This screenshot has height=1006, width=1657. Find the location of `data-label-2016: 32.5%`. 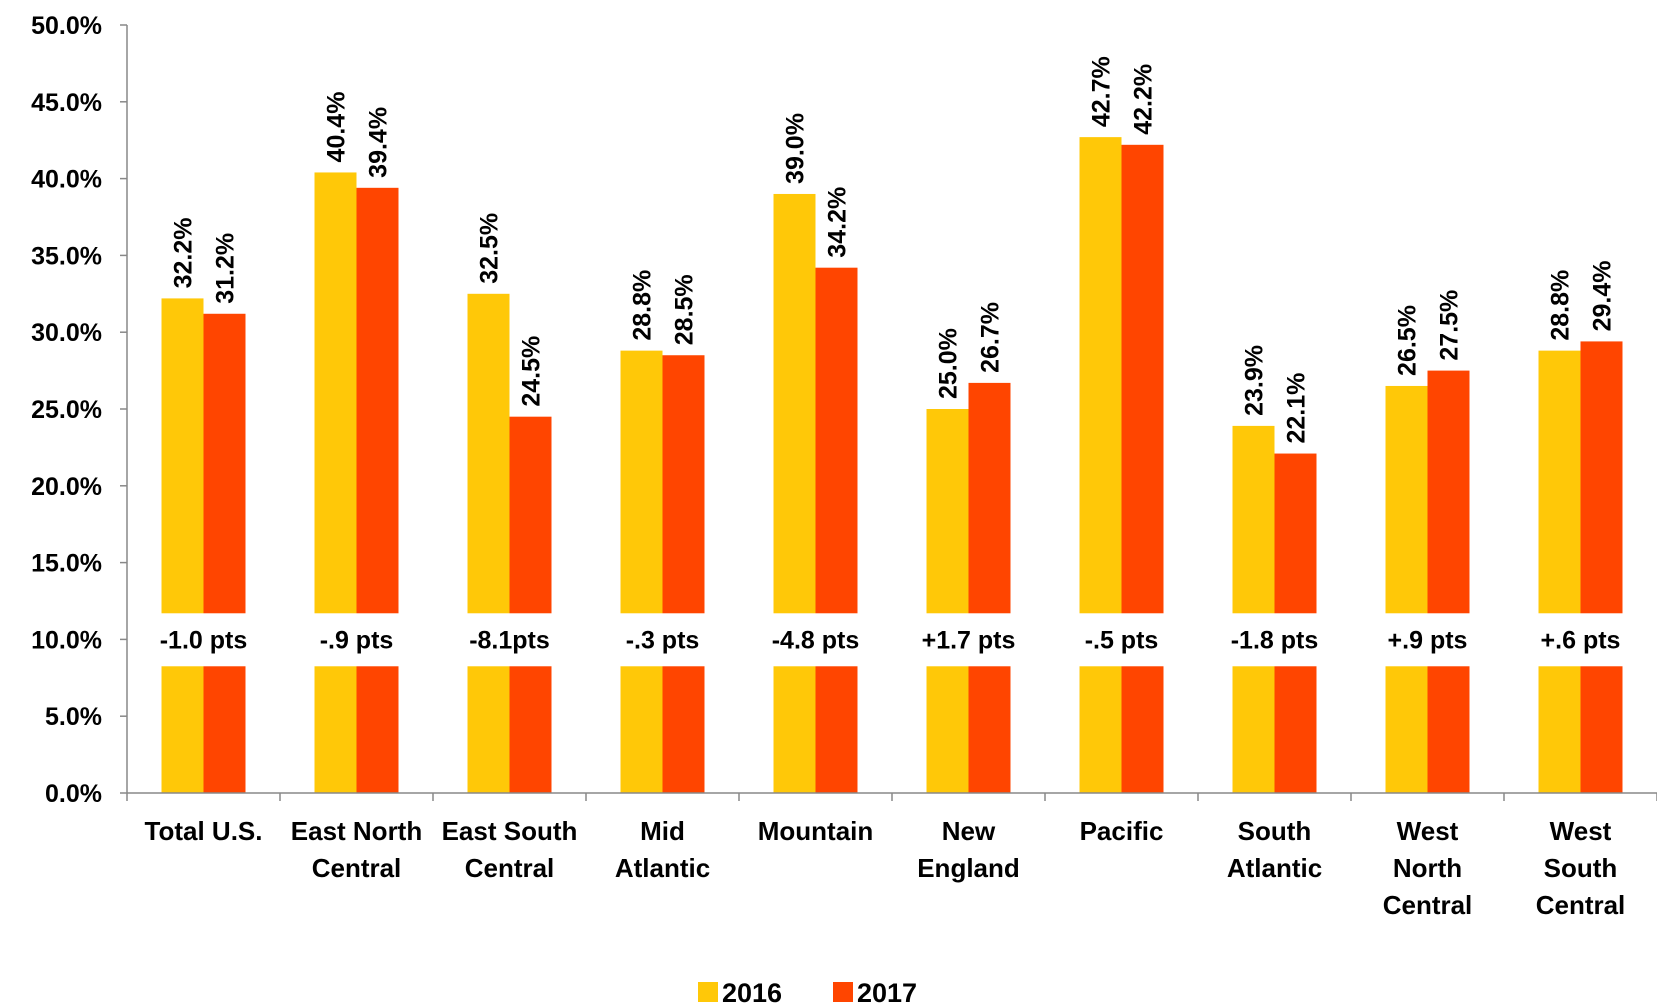

data-label-2016: 32.5% is located at coordinates (490, 248).